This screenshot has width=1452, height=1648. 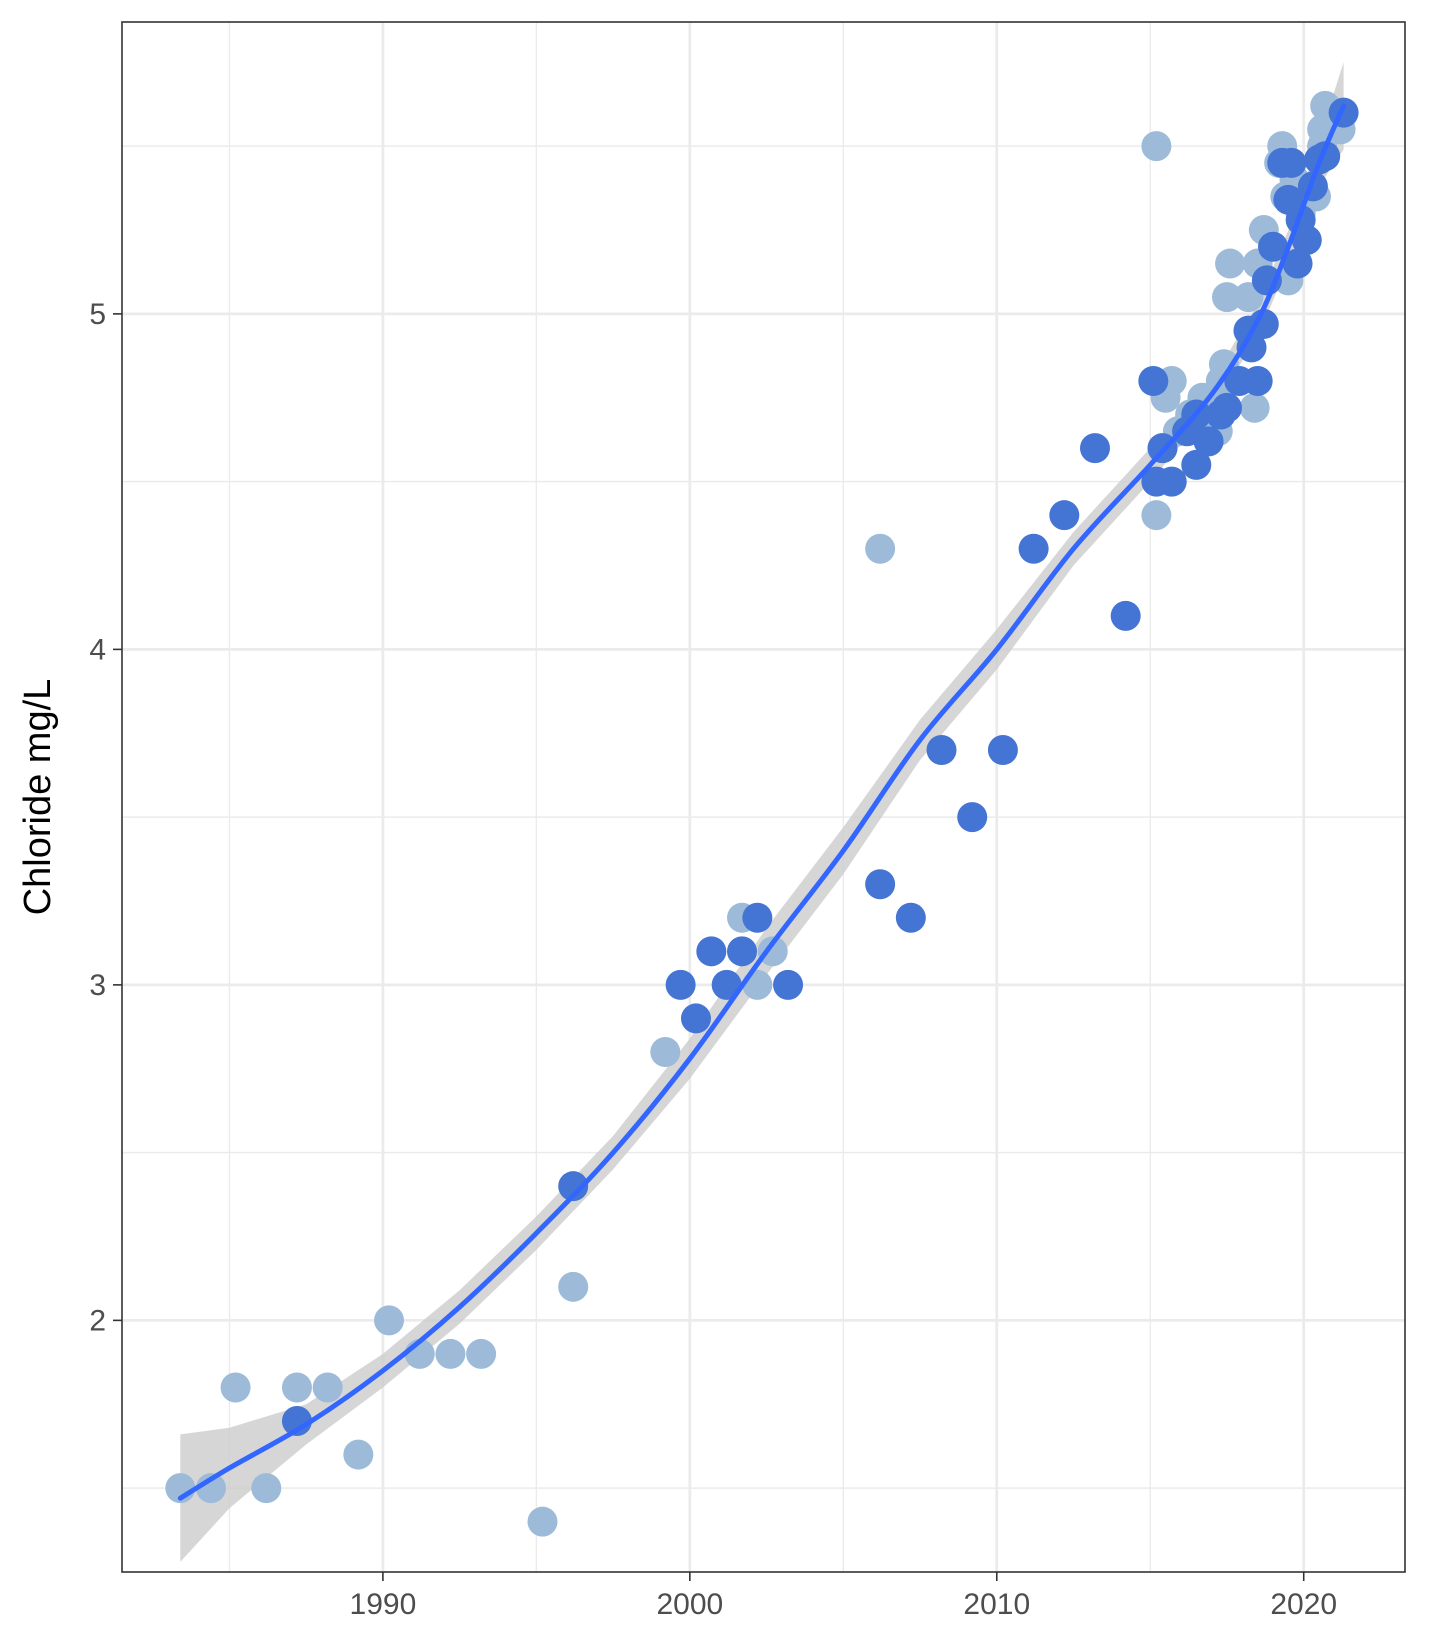 What do you see at coordinates (38, 797) in the screenshot?
I see `y-axis-title: Chloride mg/L` at bounding box center [38, 797].